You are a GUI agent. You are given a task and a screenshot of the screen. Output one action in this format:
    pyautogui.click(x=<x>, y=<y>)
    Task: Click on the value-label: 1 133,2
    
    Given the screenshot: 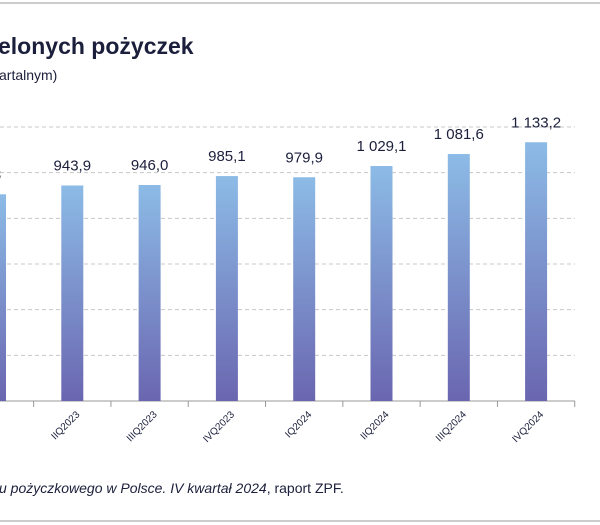 What is the action you would take?
    pyautogui.click(x=536, y=122)
    